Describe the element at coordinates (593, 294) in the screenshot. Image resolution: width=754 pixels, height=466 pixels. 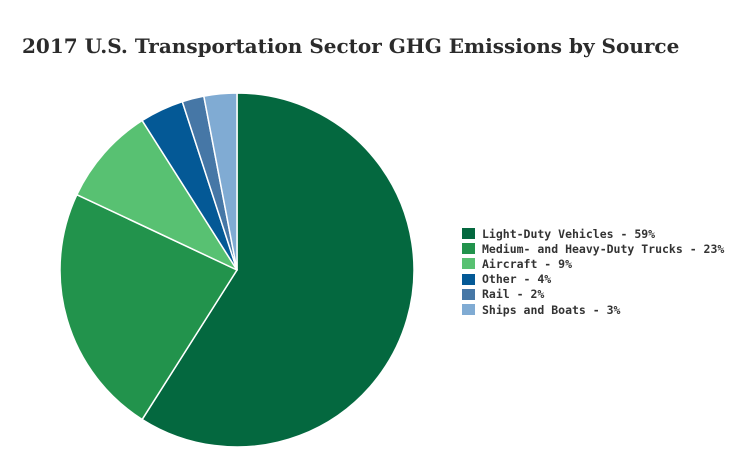
I see `legend-item: Rail - 2%` at that location.